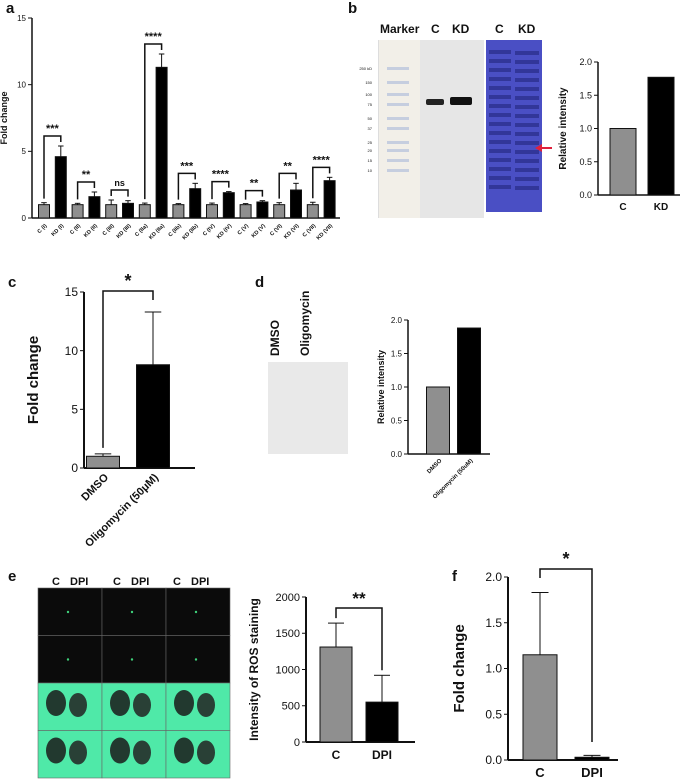  I want to click on bar-kd-iib-, so click(195, 203).